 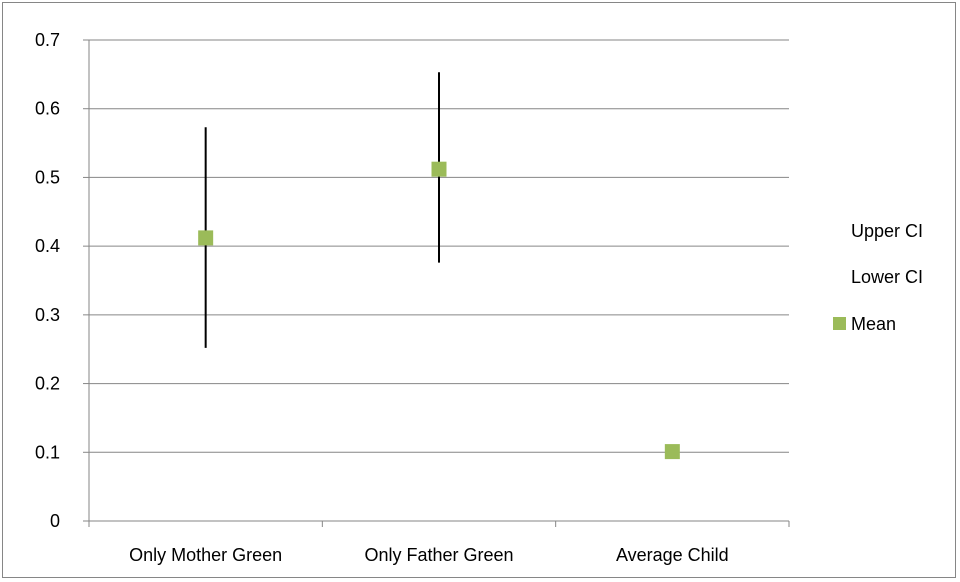 I want to click on y-tick-label: 0.7, so click(x=47, y=40).